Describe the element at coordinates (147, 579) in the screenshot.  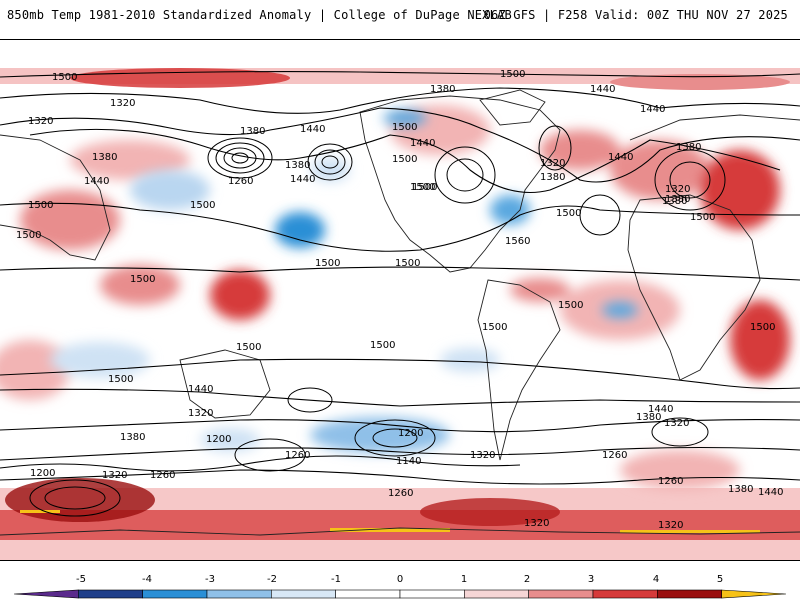
I see `colorbar-label: -4` at that location.